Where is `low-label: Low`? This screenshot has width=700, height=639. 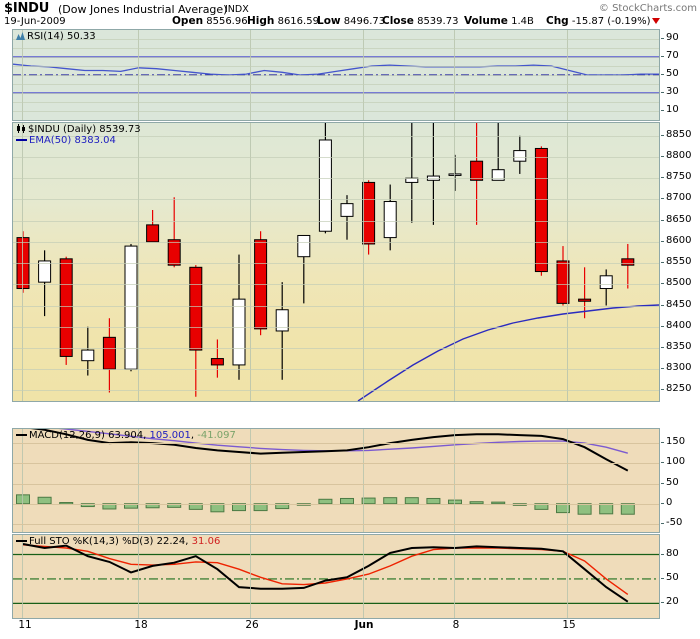
low-label: Low is located at coordinates (329, 21).